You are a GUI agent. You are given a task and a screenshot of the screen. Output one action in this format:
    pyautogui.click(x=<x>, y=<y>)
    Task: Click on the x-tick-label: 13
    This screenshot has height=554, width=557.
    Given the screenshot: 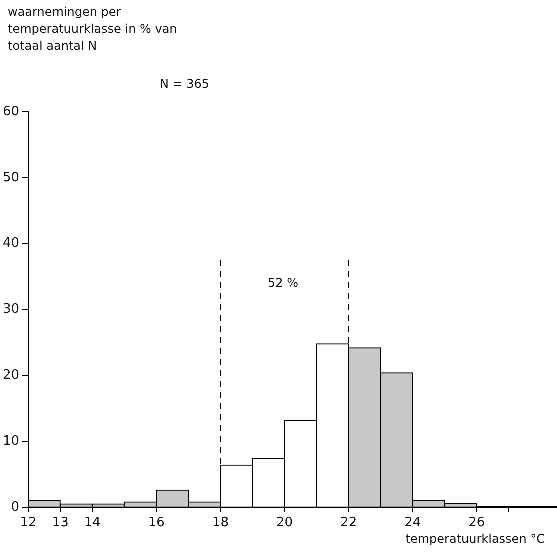 What is the action you would take?
    pyautogui.click(x=60, y=523)
    